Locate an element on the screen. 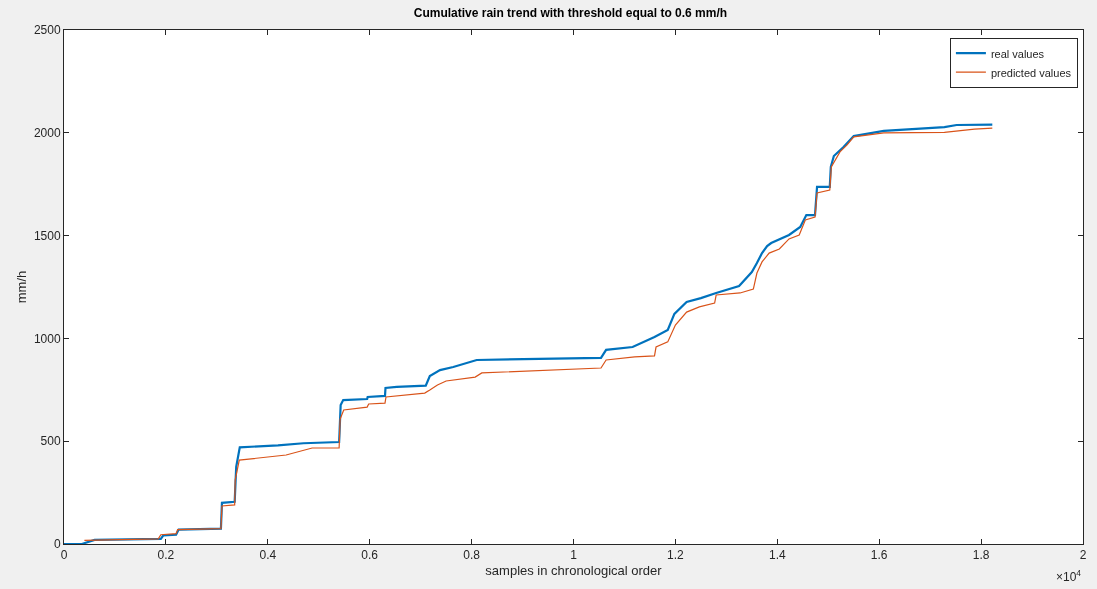 This screenshot has height=589, width=1097. x-tick-label: 1.2 is located at coordinates (676, 555).